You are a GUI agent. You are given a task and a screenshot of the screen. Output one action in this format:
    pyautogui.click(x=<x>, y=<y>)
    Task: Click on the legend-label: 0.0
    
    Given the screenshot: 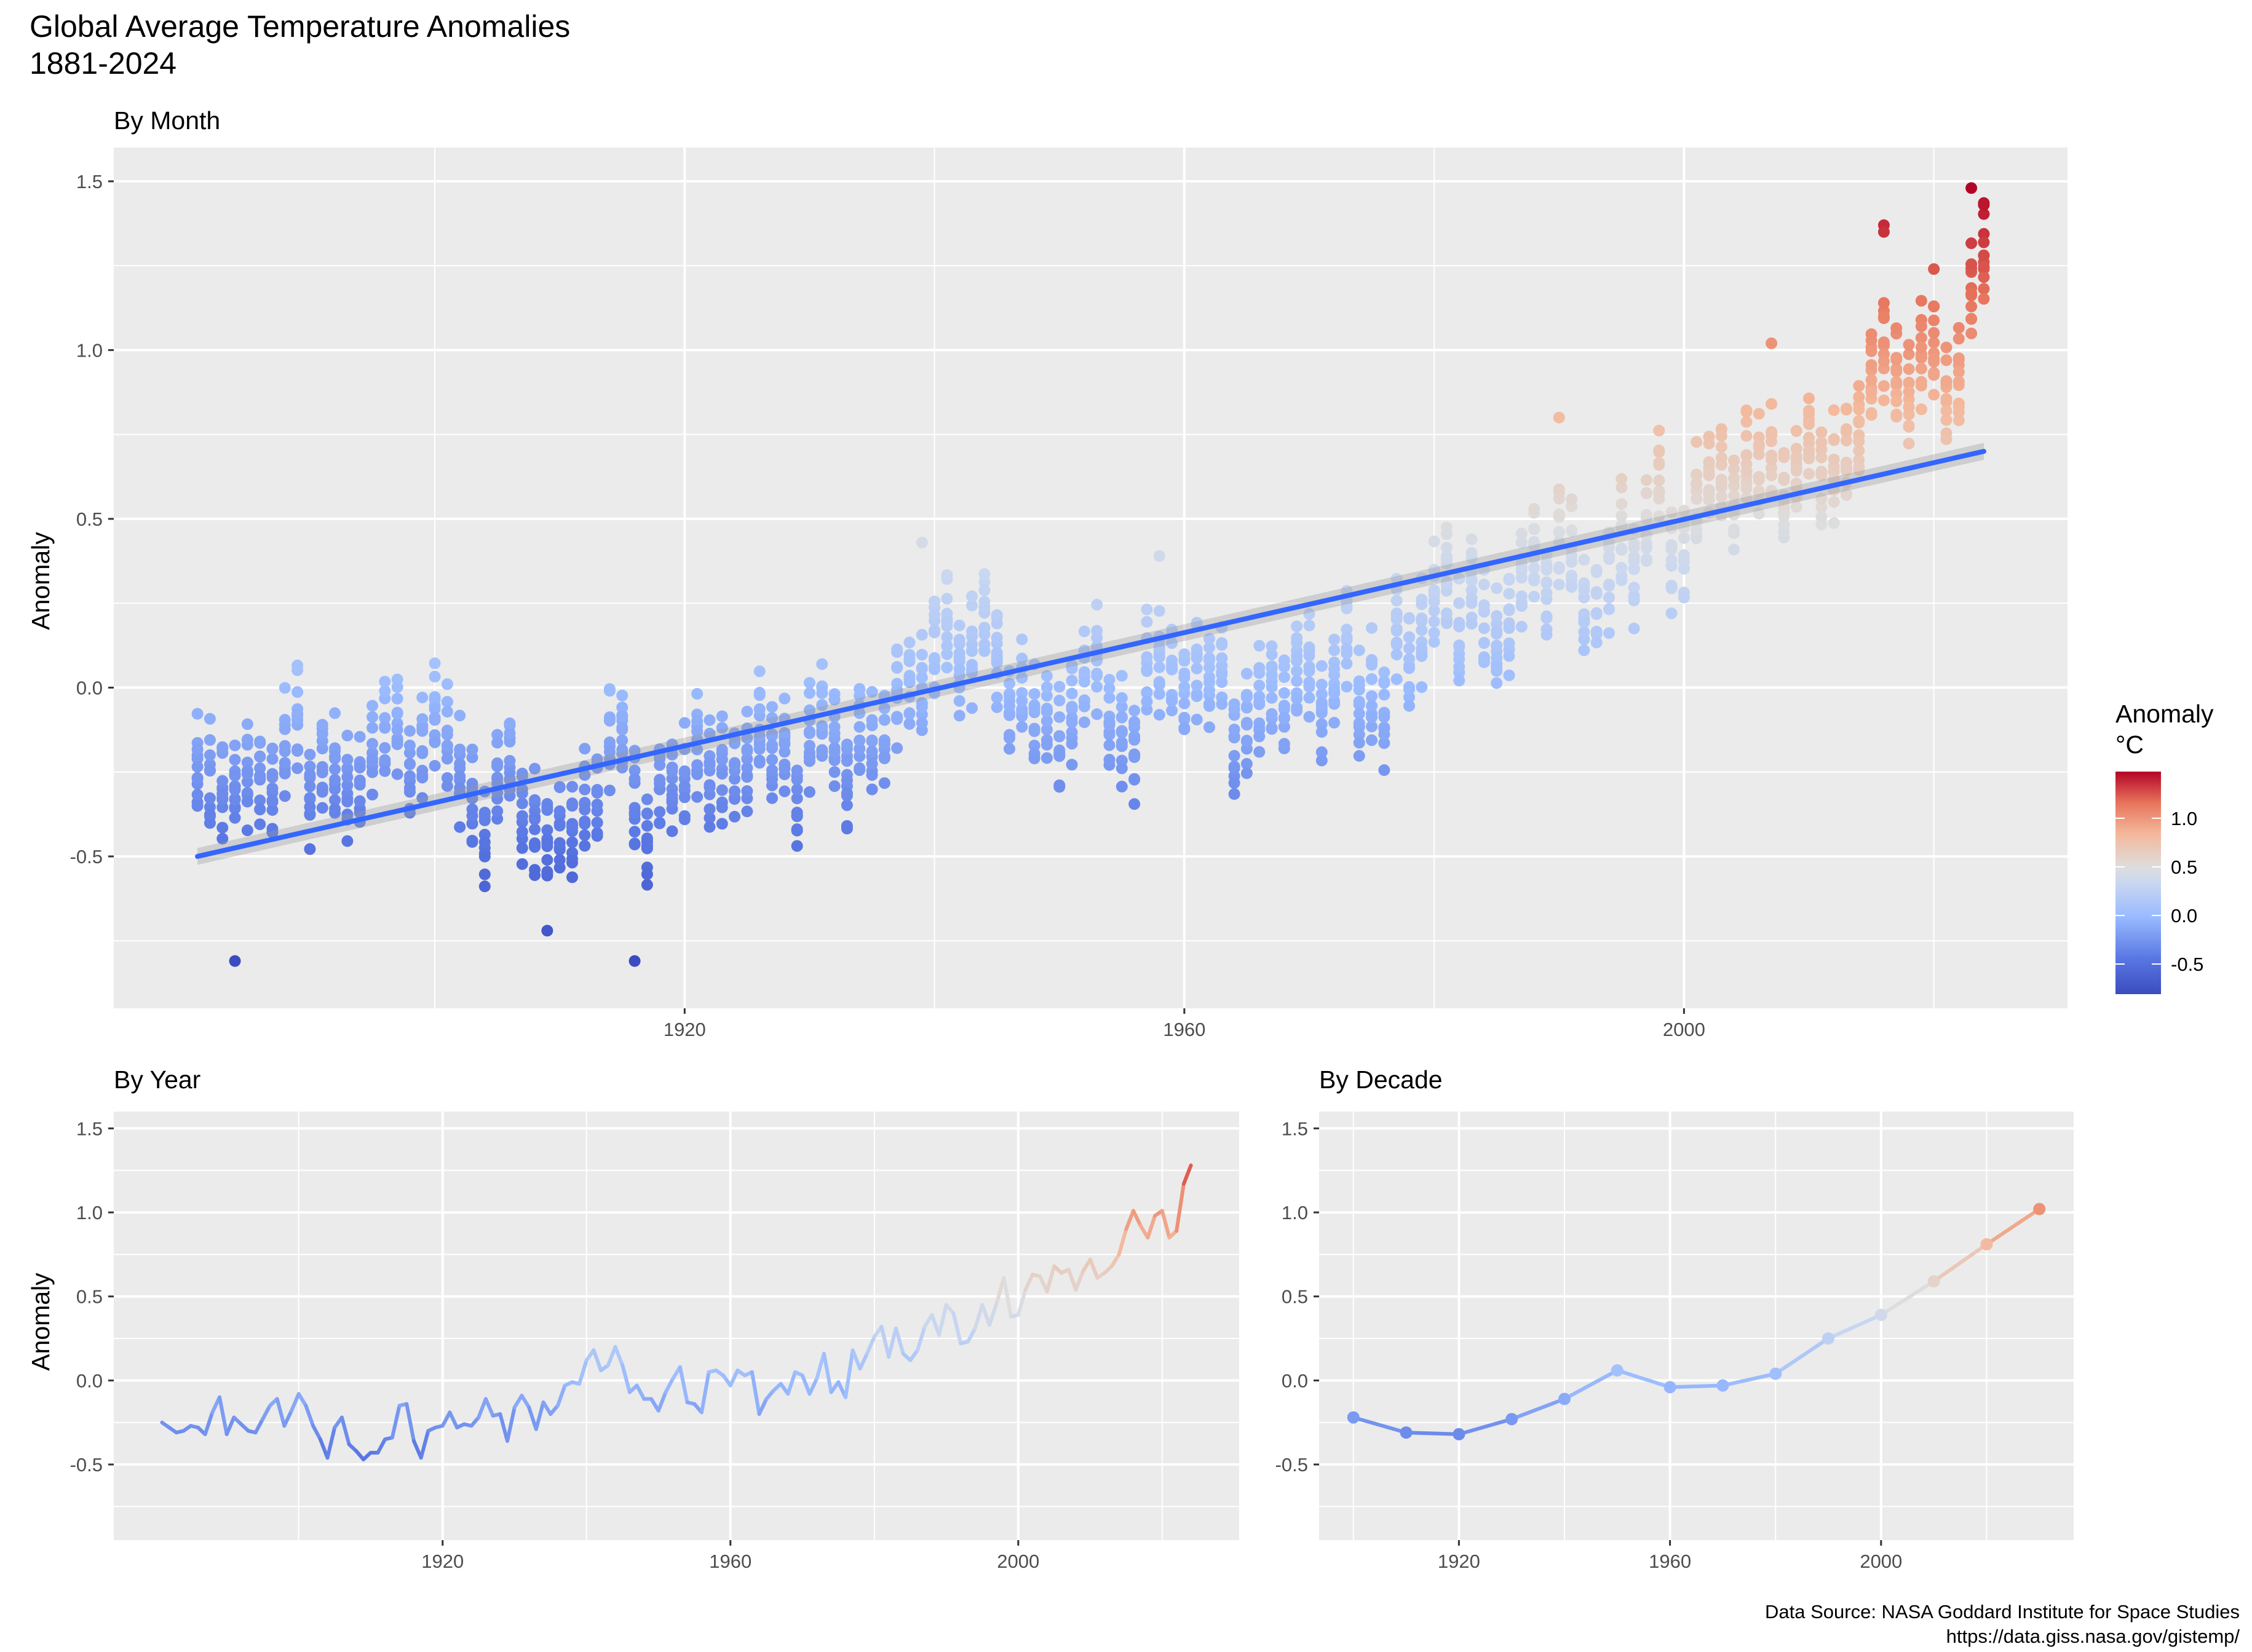 What is the action you would take?
    pyautogui.click(x=2184, y=916)
    